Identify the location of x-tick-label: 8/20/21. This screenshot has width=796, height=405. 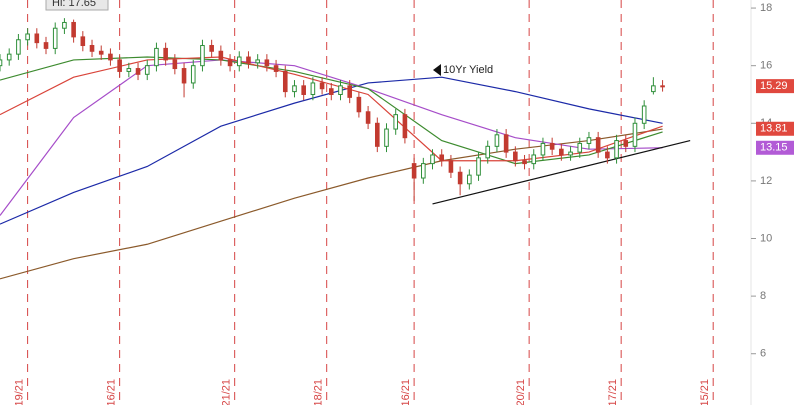
(521, 392).